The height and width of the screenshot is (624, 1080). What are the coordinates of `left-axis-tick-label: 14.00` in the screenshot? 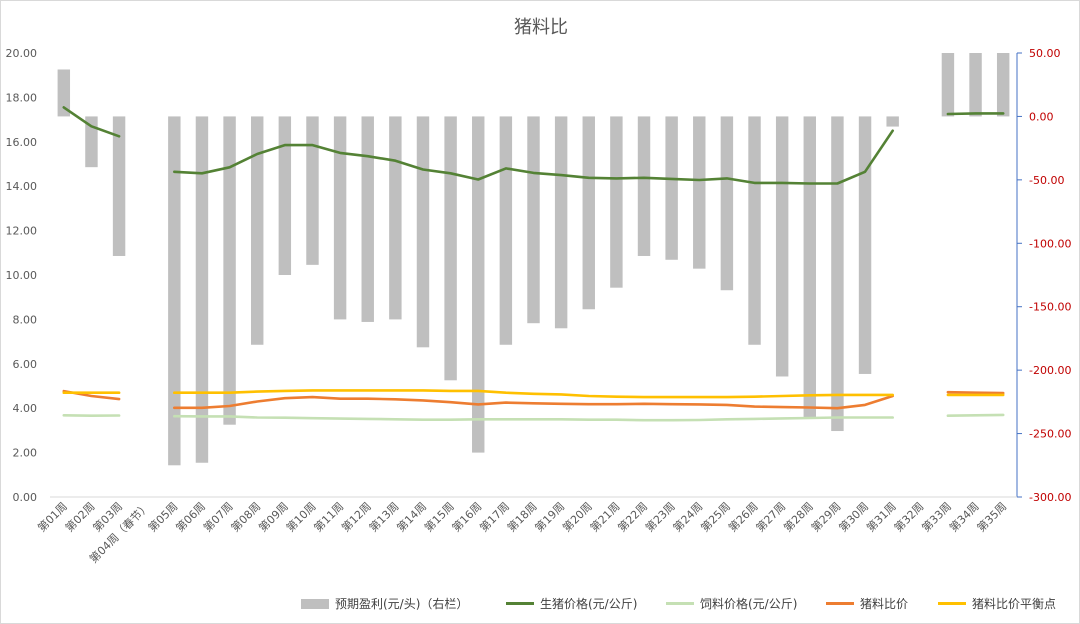 It's located at (22, 186).